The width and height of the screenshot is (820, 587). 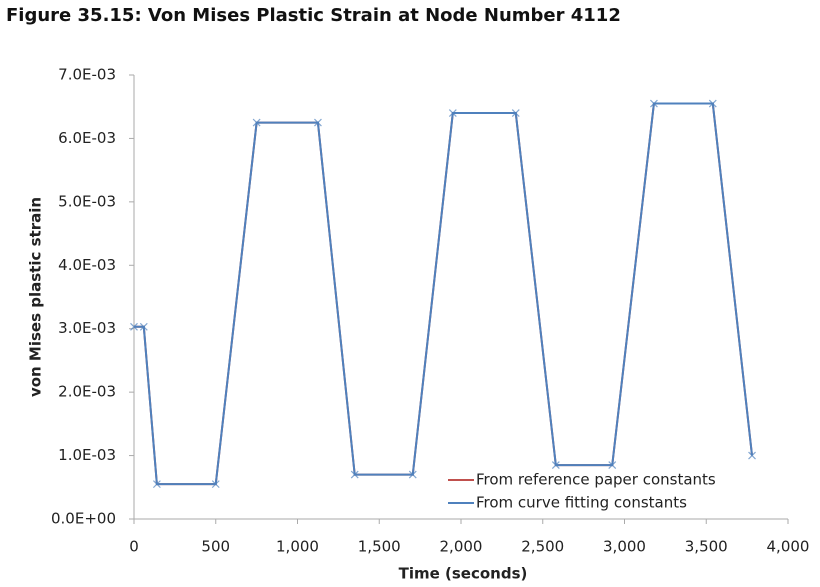 I want to click on x-tick-label: 500, so click(x=215, y=547).